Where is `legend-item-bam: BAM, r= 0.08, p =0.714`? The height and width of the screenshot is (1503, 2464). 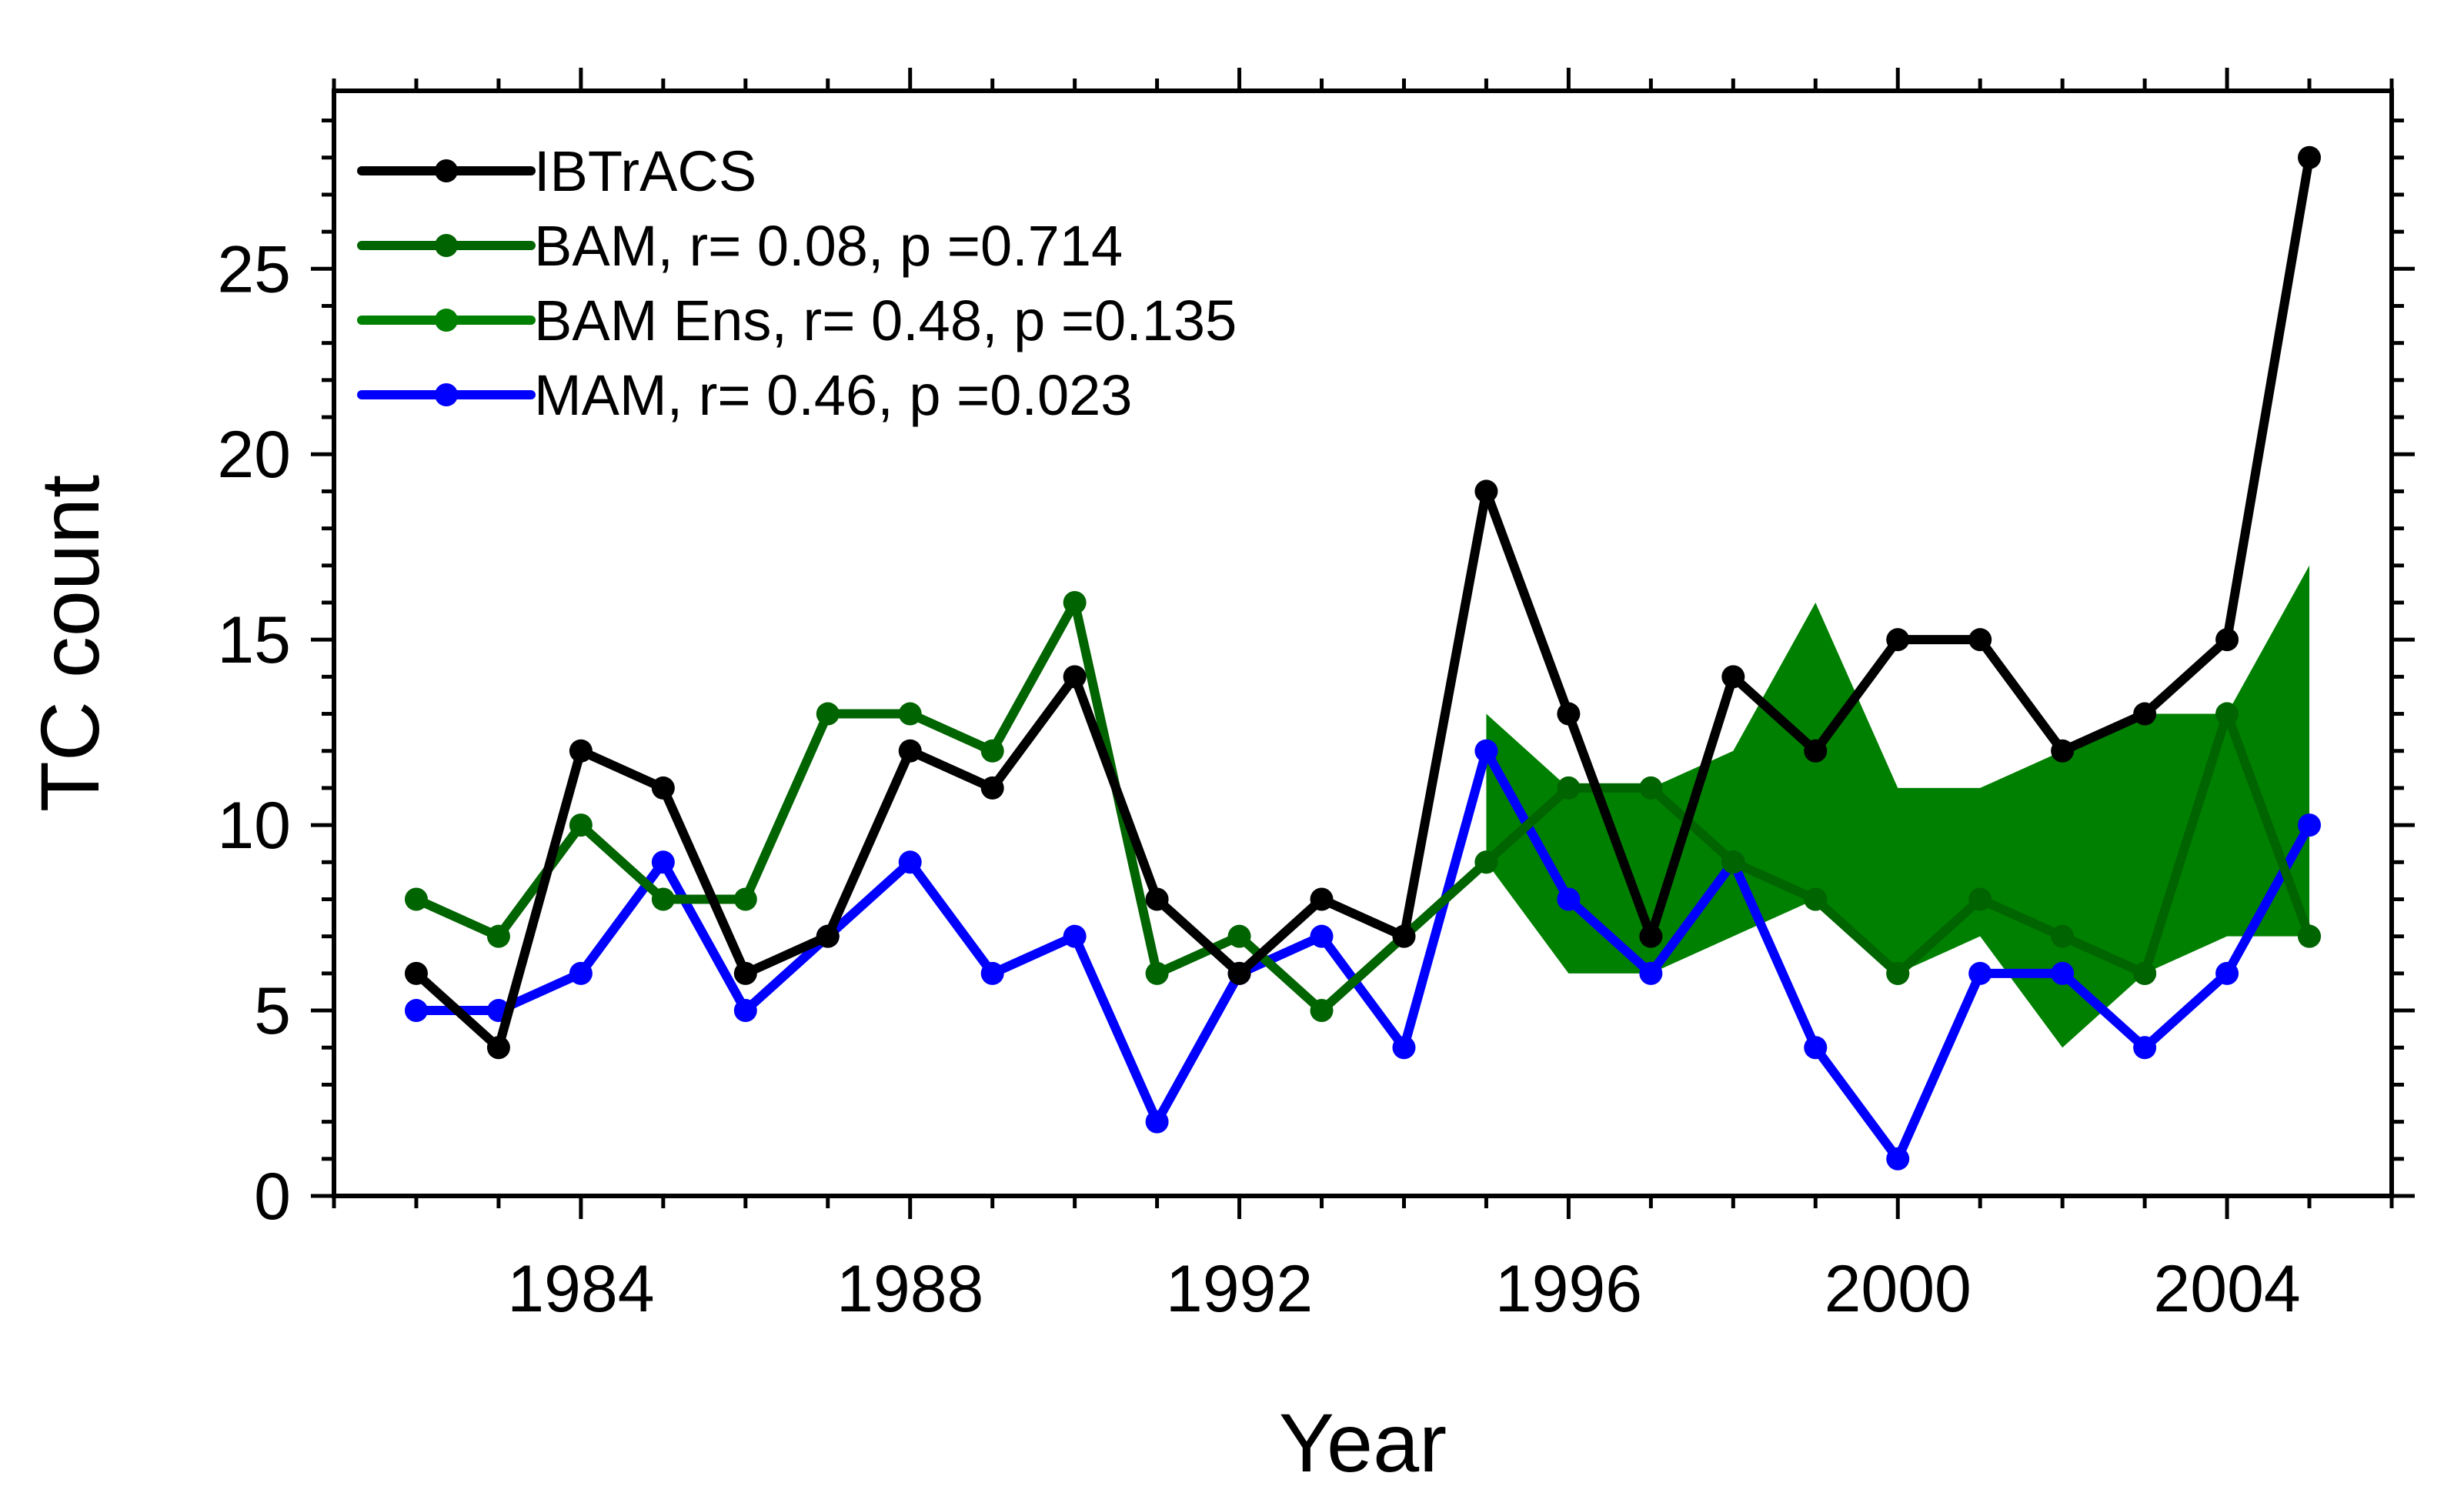
legend-item-bam: BAM, r= 0.08, p =0.714 is located at coordinates (740, 246).